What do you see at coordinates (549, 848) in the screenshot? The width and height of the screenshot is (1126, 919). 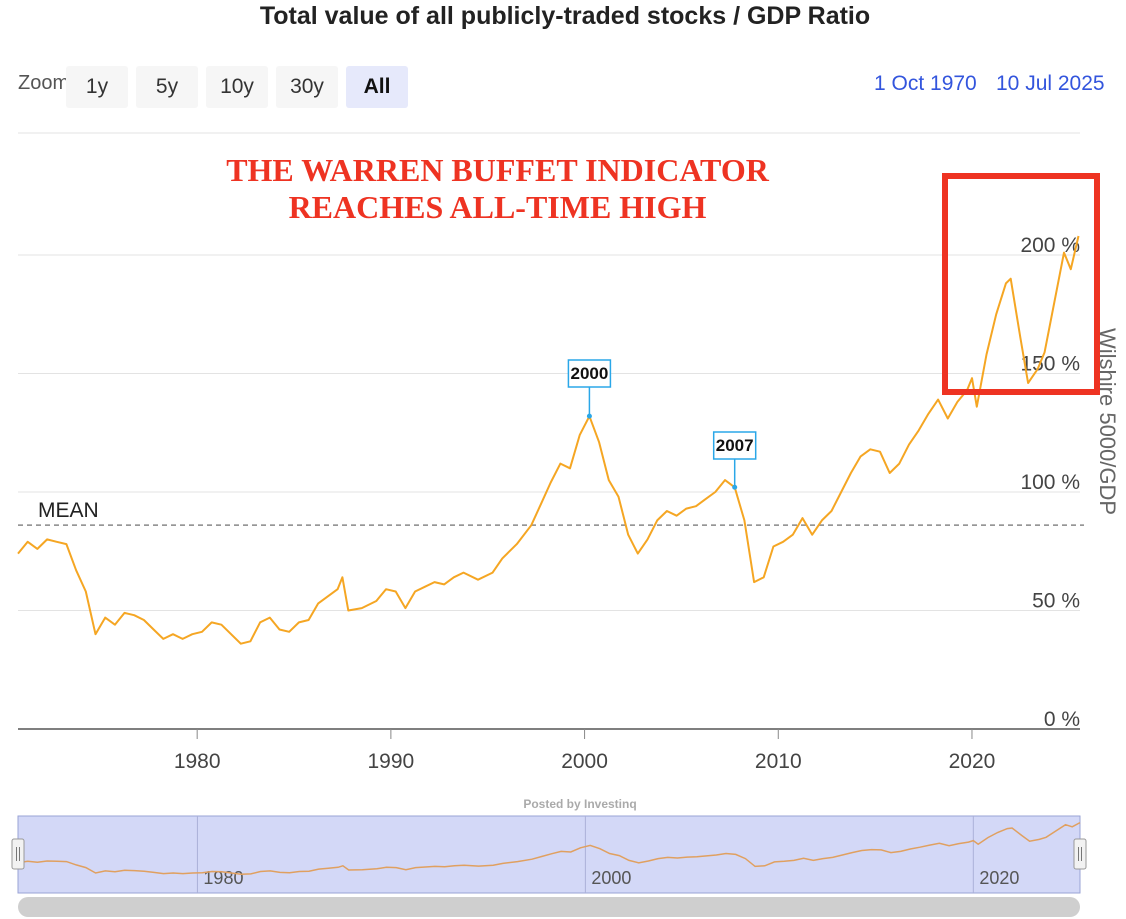 I see `navigator-series-line` at bounding box center [549, 848].